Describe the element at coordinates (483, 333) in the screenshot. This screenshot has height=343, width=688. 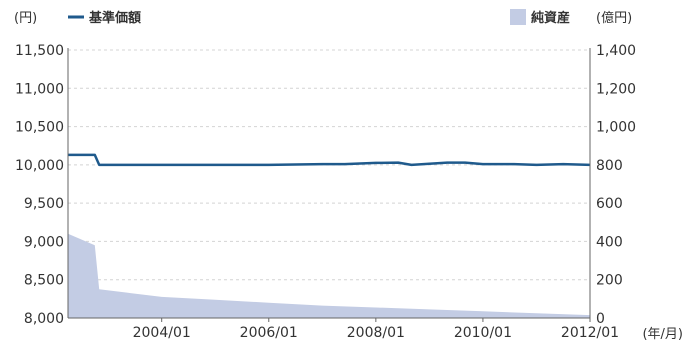
I see `x-tick-label: 2010/01` at that location.